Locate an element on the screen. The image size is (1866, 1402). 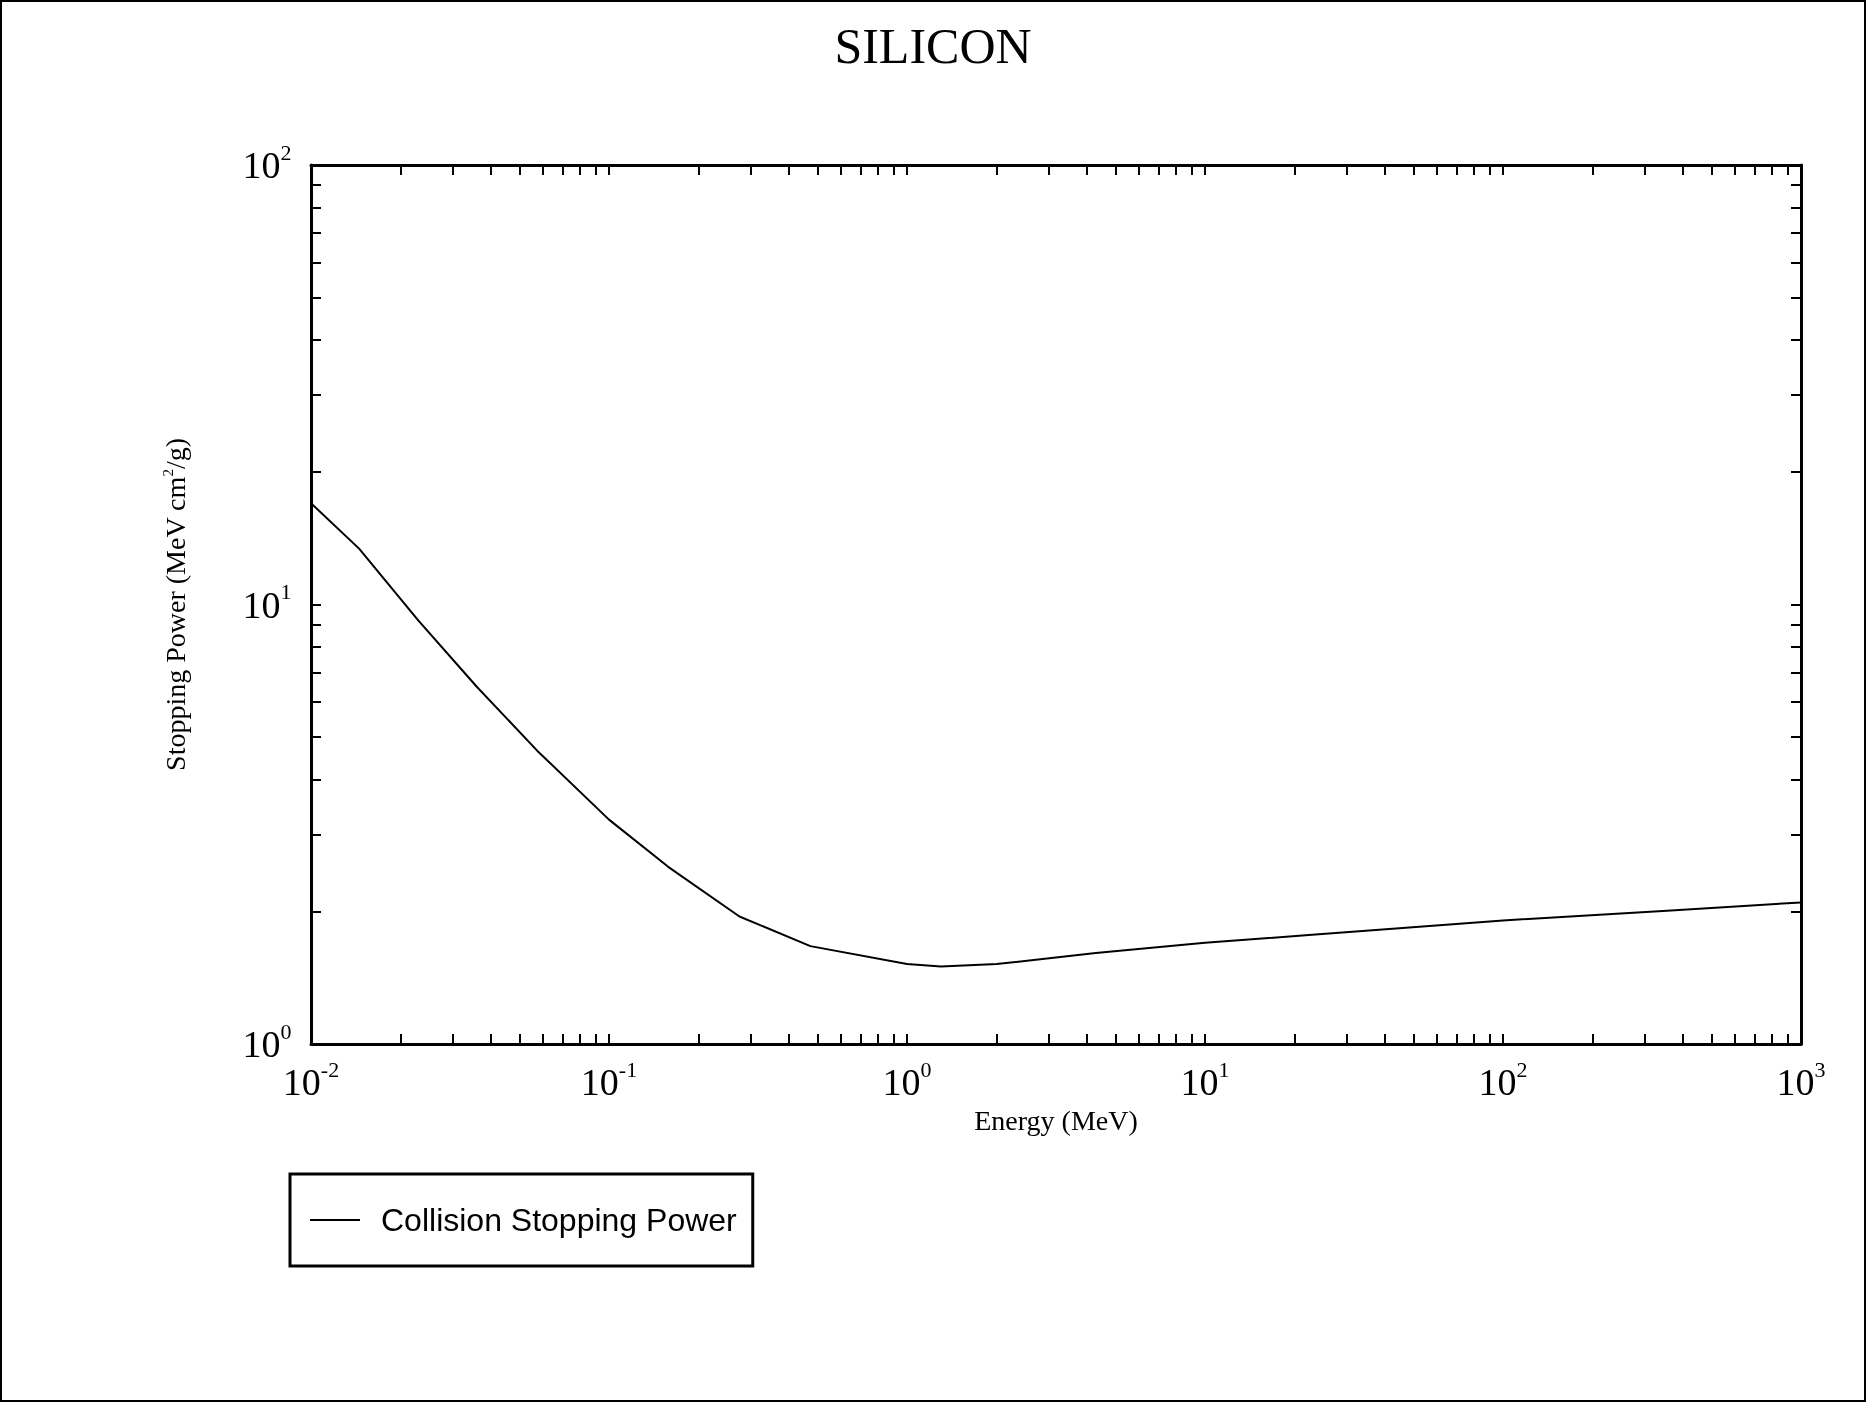
legend-label: Collision Stopping Power is located at coordinates (559, 1220).